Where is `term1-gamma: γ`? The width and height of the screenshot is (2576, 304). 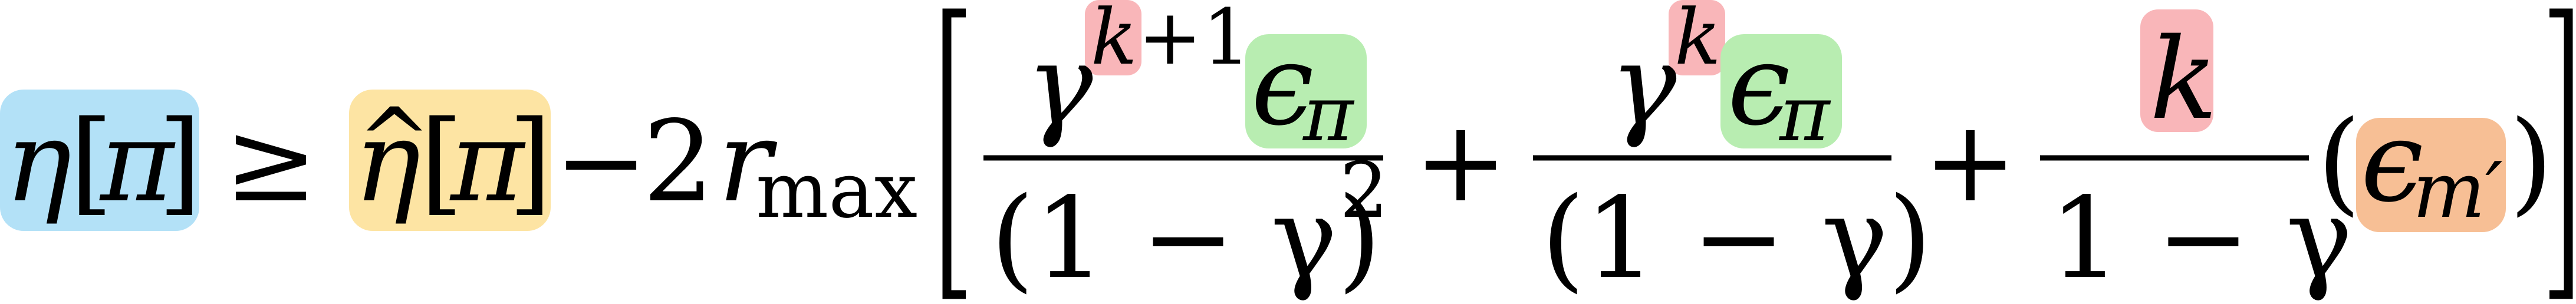
term1-gamma: γ is located at coordinates (1059, 85).